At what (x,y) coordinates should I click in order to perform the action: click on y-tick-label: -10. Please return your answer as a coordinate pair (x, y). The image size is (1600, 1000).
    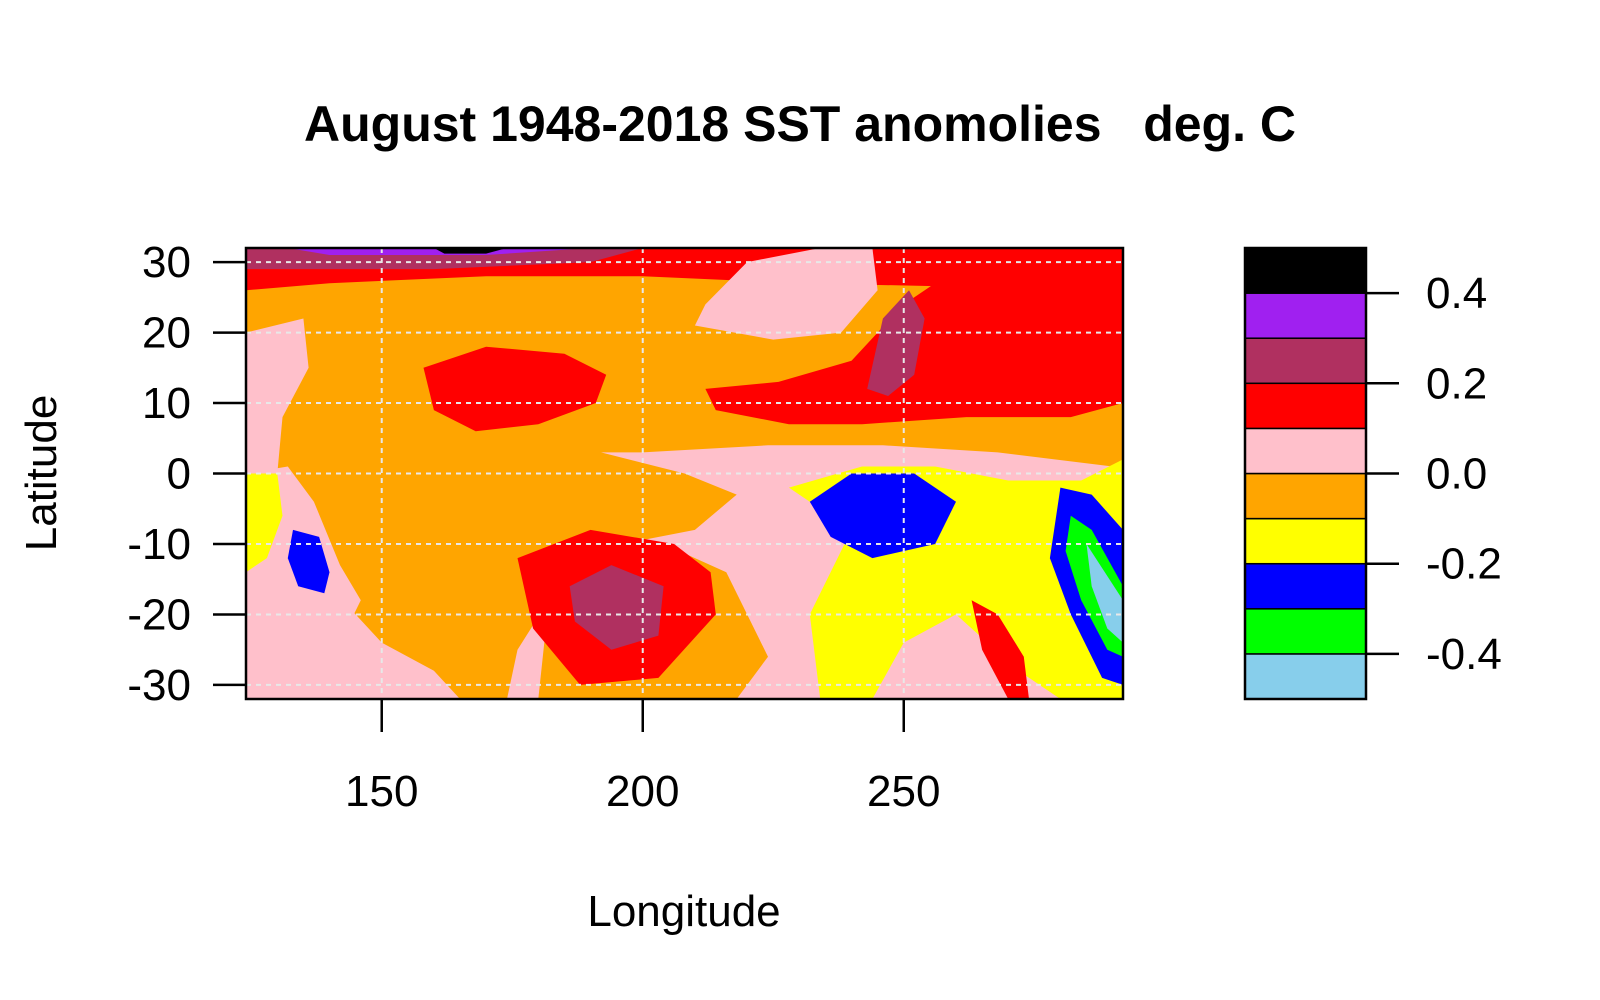
    Looking at the image, I should click on (159, 544).